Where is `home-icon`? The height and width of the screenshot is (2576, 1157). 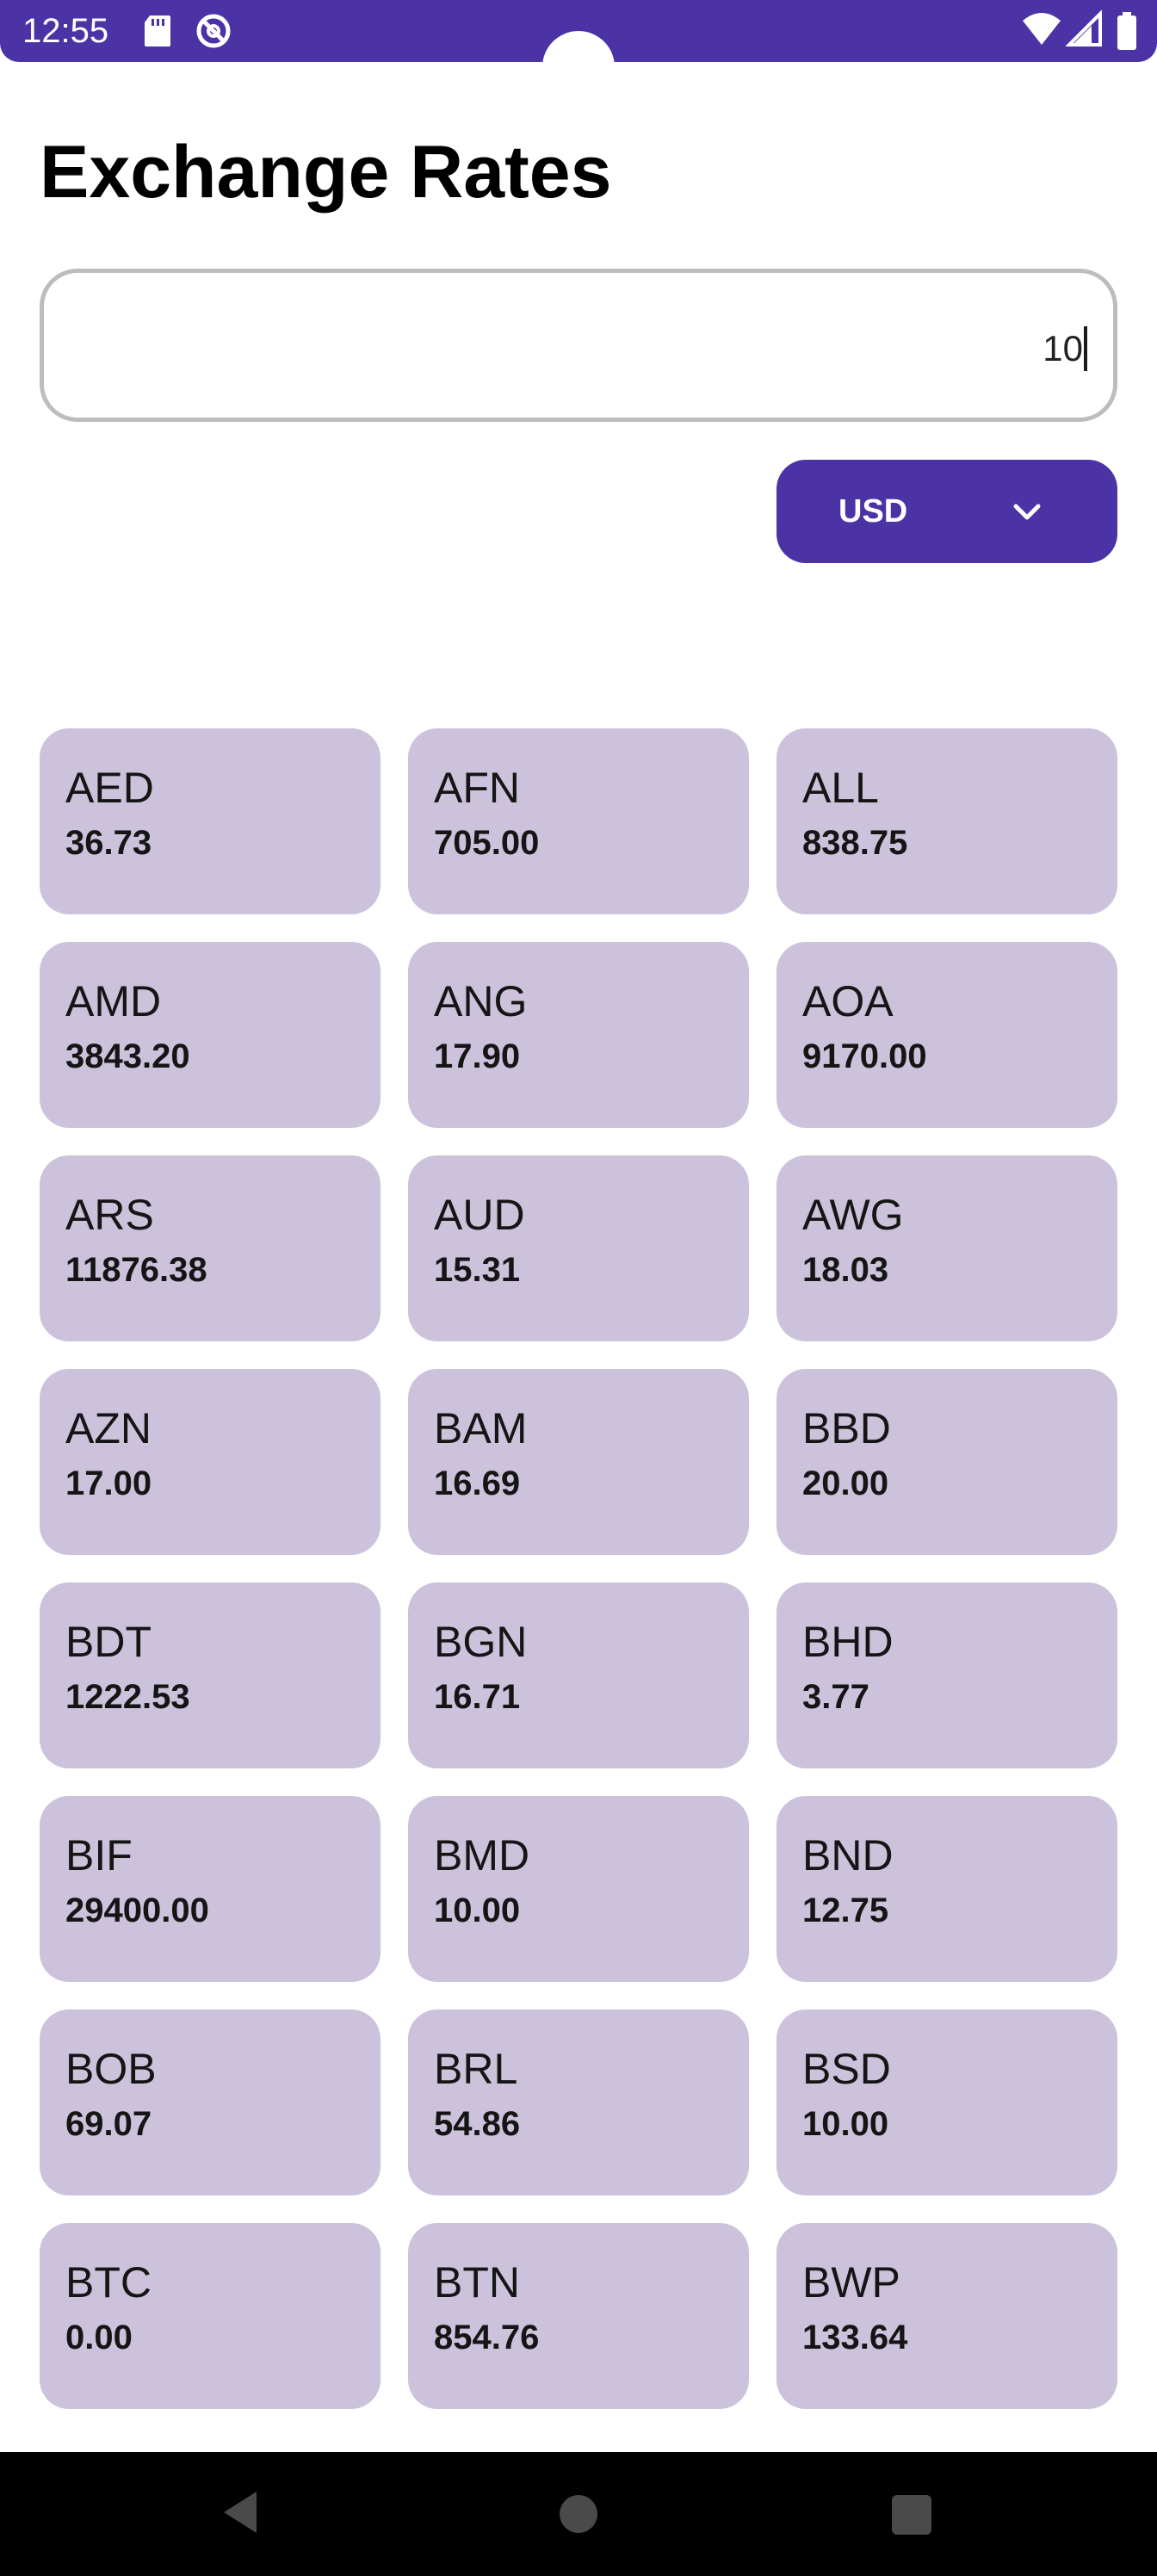
home-icon is located at coordinates (579, 2514).